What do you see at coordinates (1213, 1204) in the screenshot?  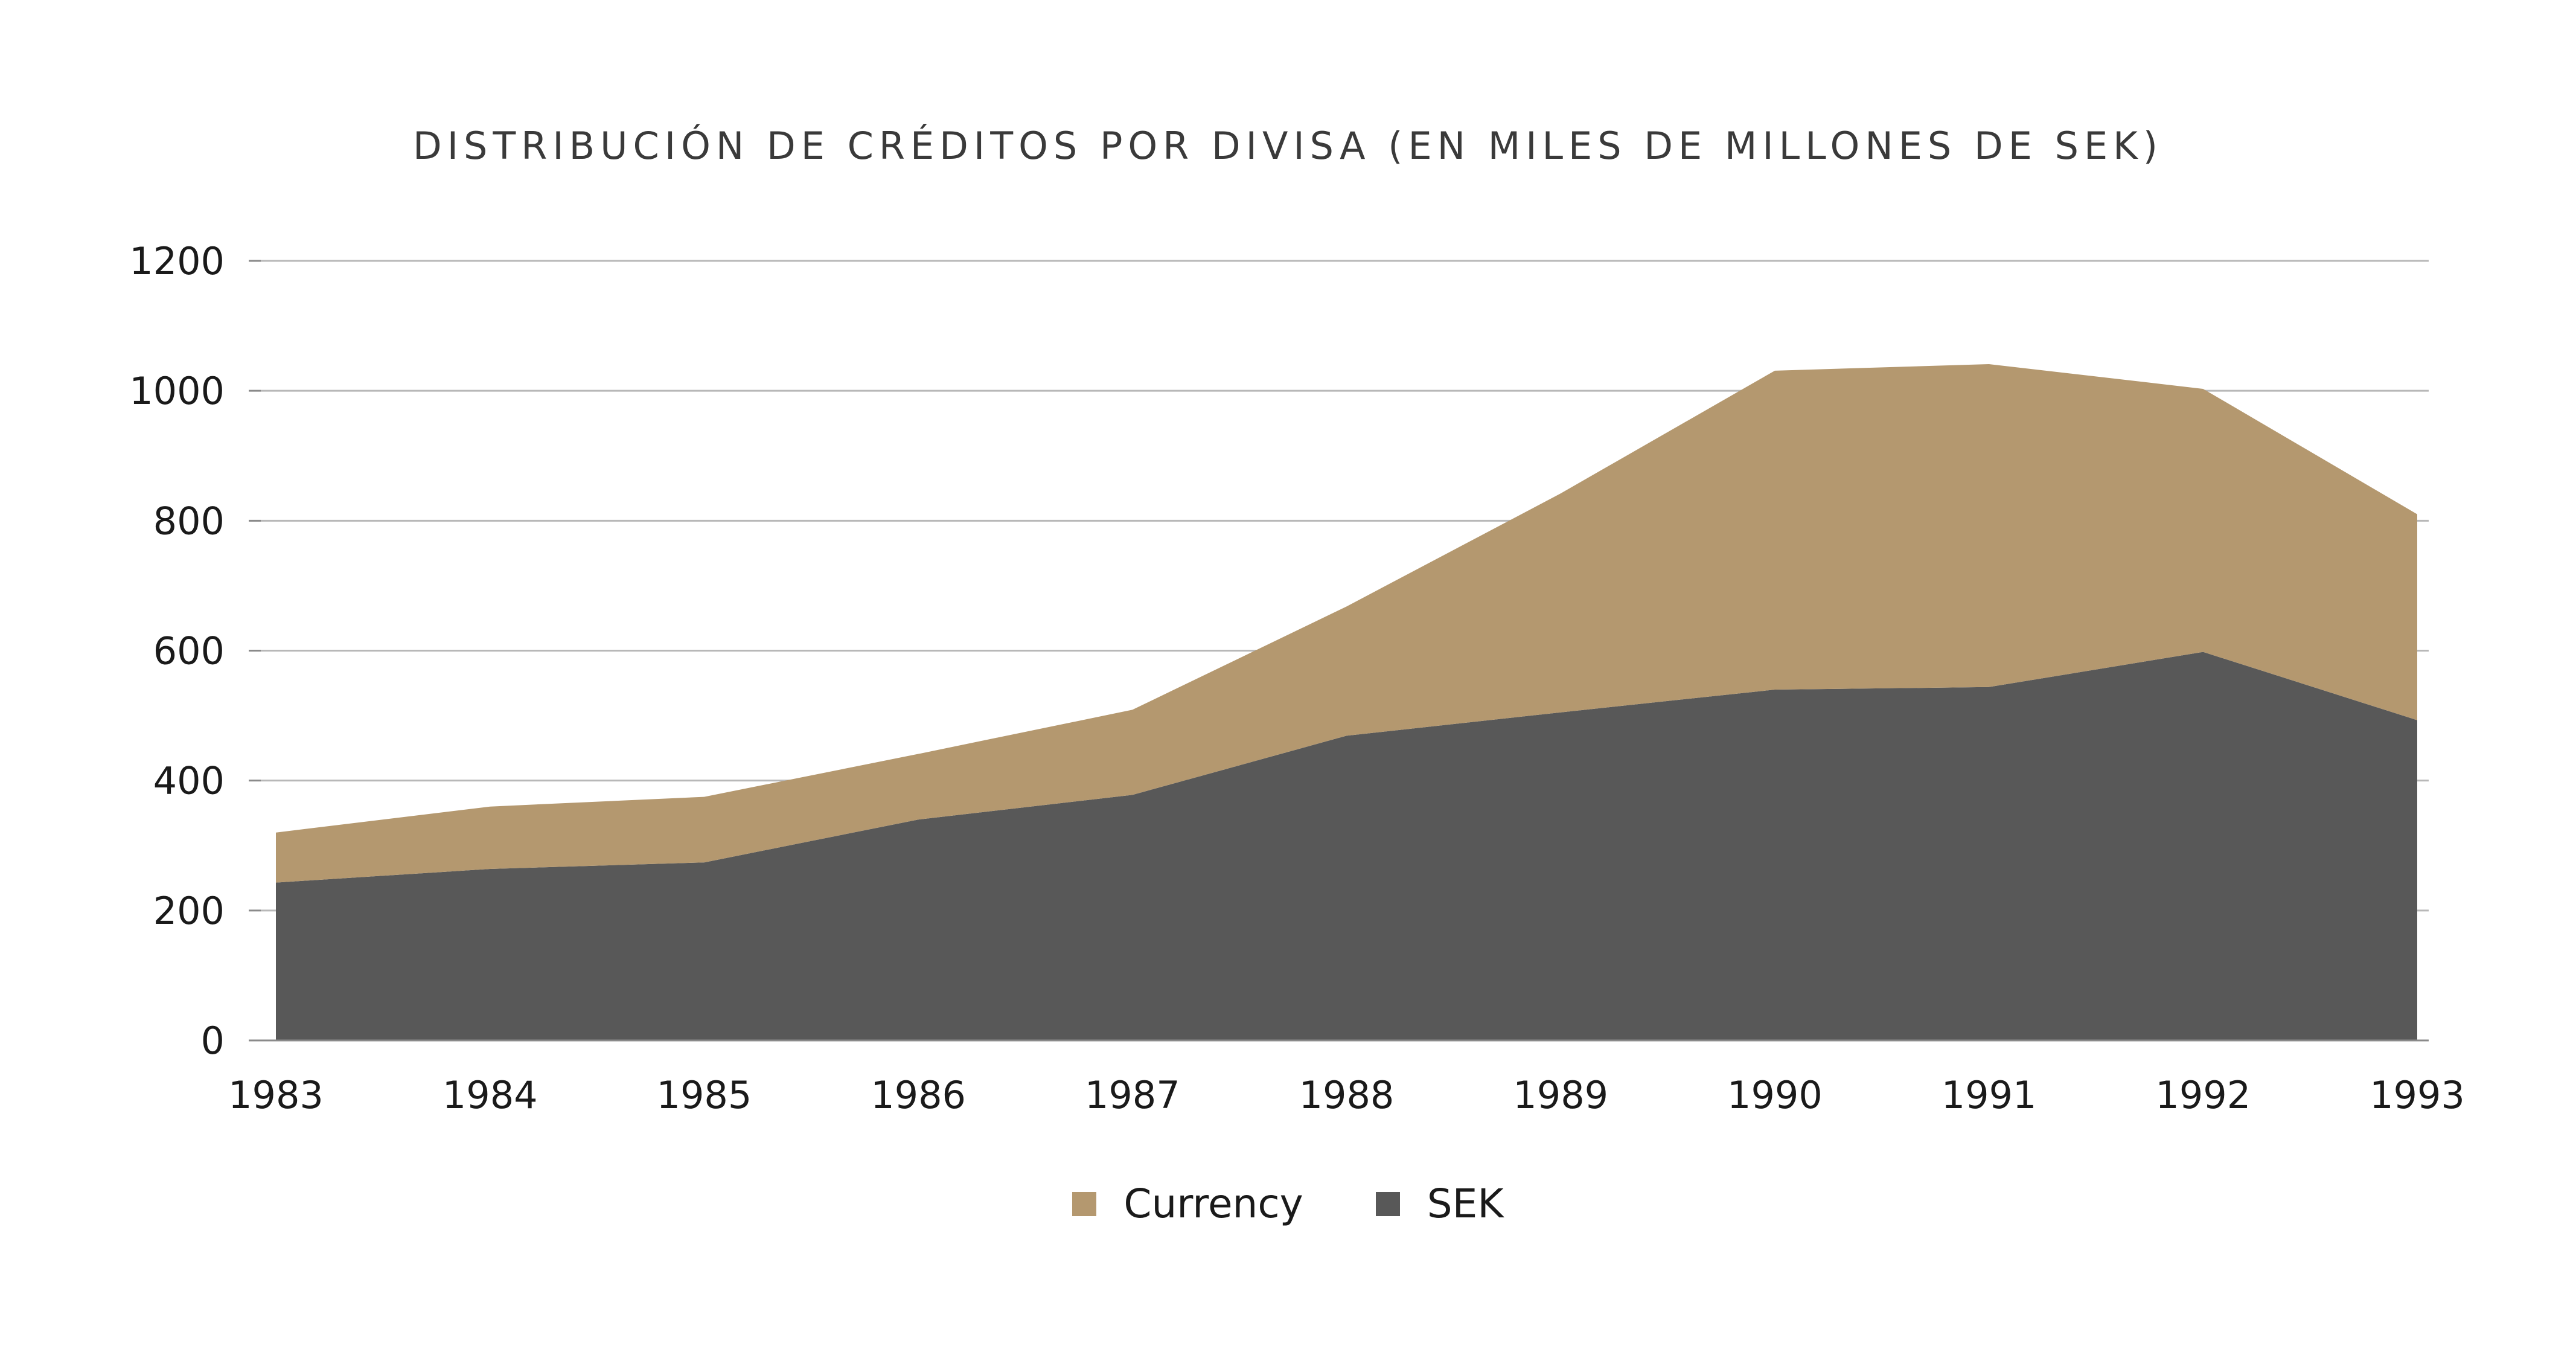 I see `legend-label-currency: Currency` at bounding box center [1213, 1204].